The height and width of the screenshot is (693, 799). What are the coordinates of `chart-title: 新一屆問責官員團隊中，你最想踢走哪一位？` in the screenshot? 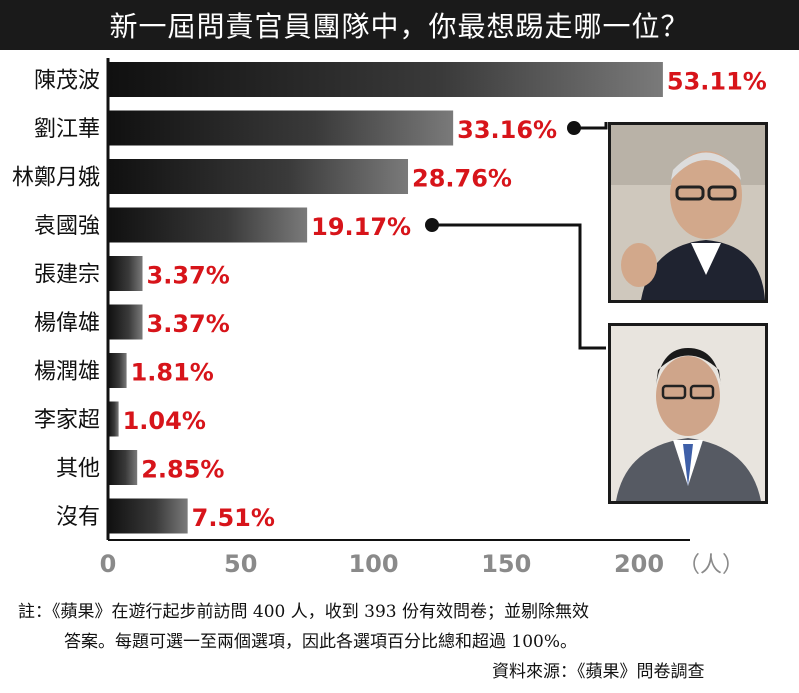 It's located at (399, 25).